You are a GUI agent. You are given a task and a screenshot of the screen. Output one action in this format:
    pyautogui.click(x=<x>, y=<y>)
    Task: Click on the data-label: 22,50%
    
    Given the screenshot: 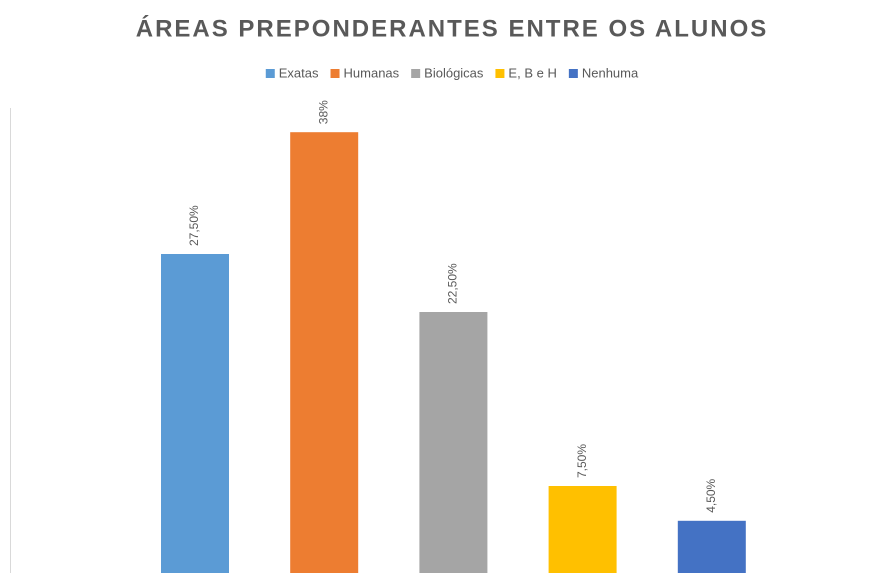 What is the action you would take?
    pyautogui.click(x=453, y=283)
    